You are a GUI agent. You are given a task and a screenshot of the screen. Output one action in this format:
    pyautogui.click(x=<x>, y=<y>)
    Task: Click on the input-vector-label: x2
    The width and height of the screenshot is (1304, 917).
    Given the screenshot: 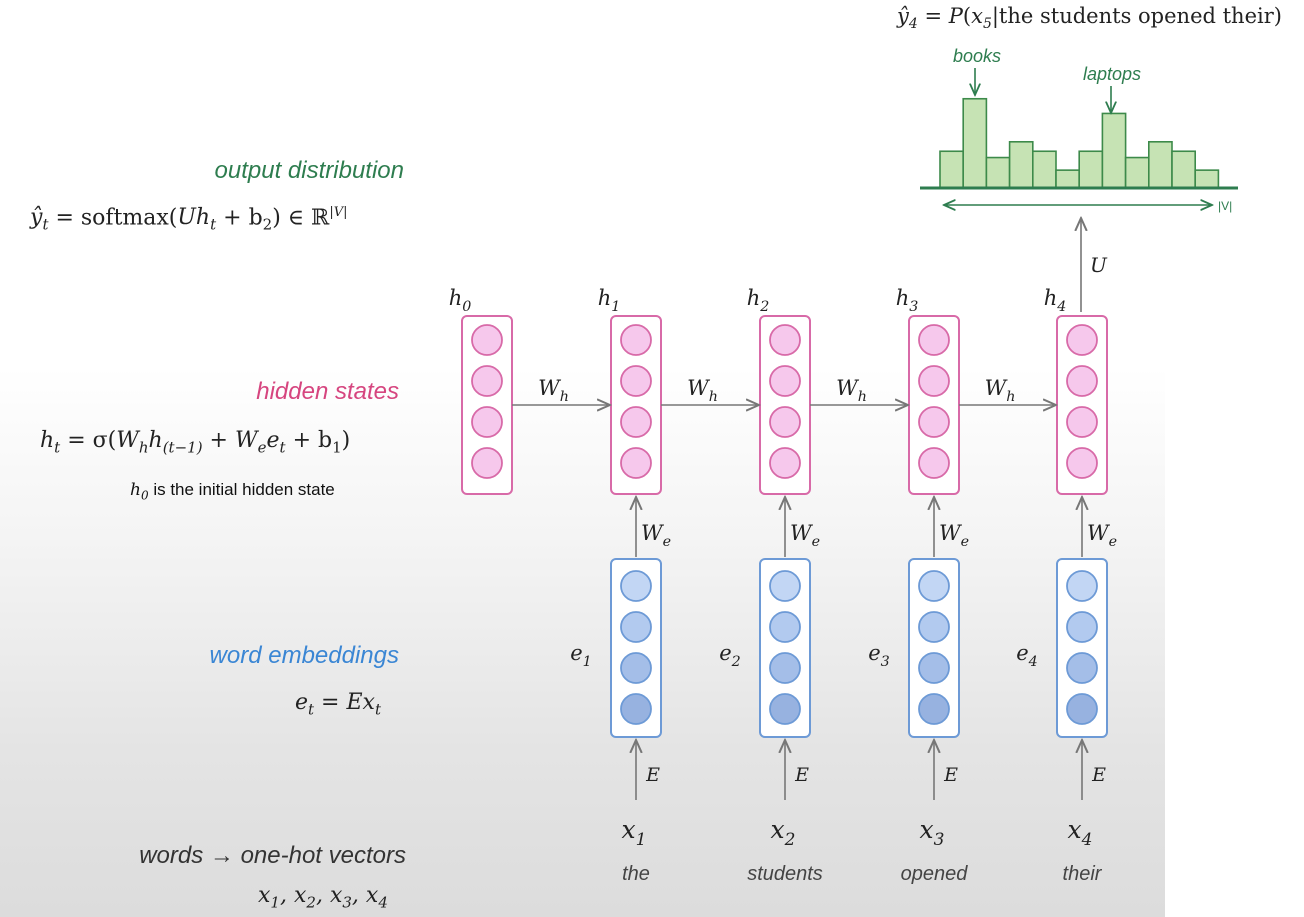 What is the action you would take?
    pyautogui.click(x=783, y=832)
    